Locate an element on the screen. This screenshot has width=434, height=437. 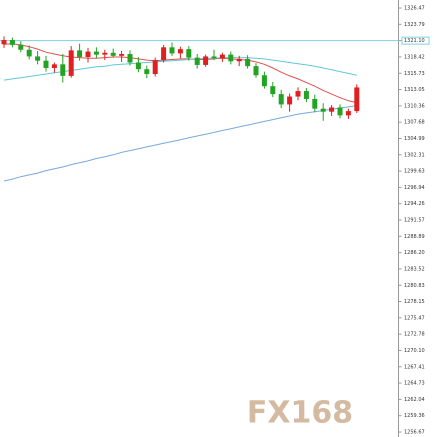
y-tick-label: 1304.99 is located at coordinates (414, 139).